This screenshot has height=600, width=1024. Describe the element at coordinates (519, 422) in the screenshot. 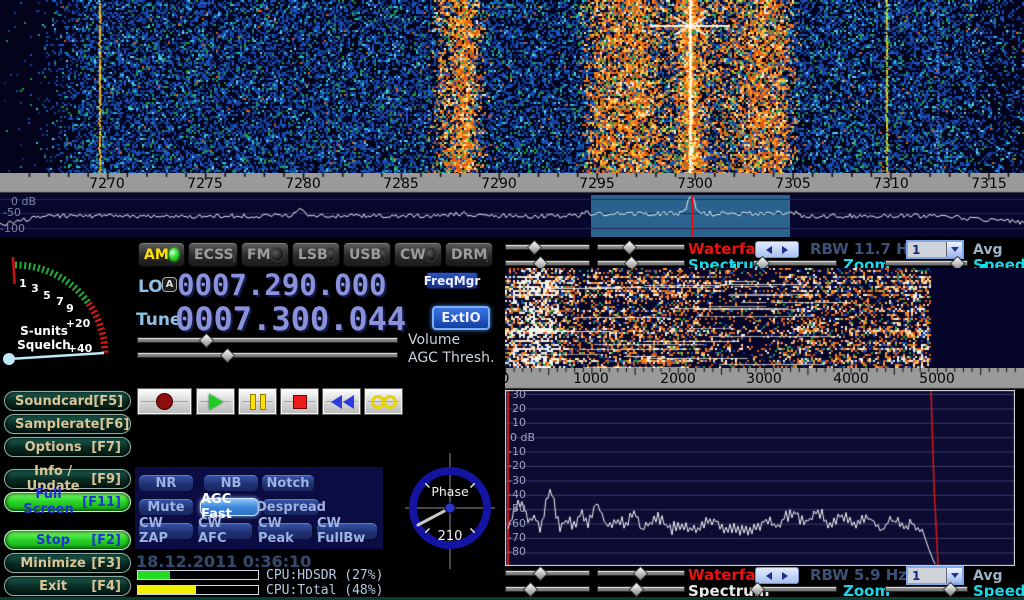

I see `db-label: 10` at that location.